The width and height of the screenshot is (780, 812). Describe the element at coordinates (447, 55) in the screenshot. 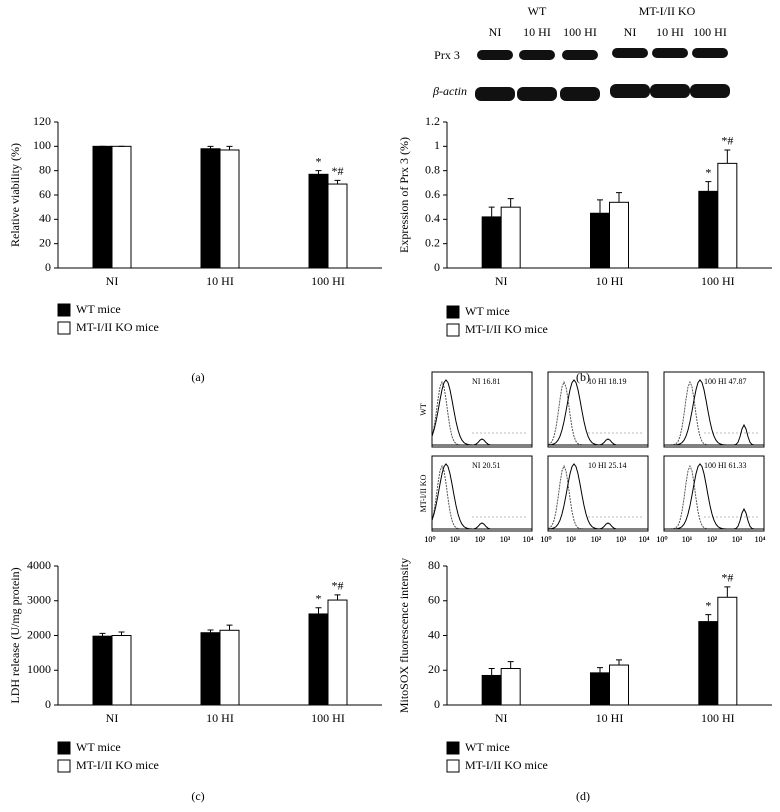

I see `blot-row-label: Prx 3` at that location.